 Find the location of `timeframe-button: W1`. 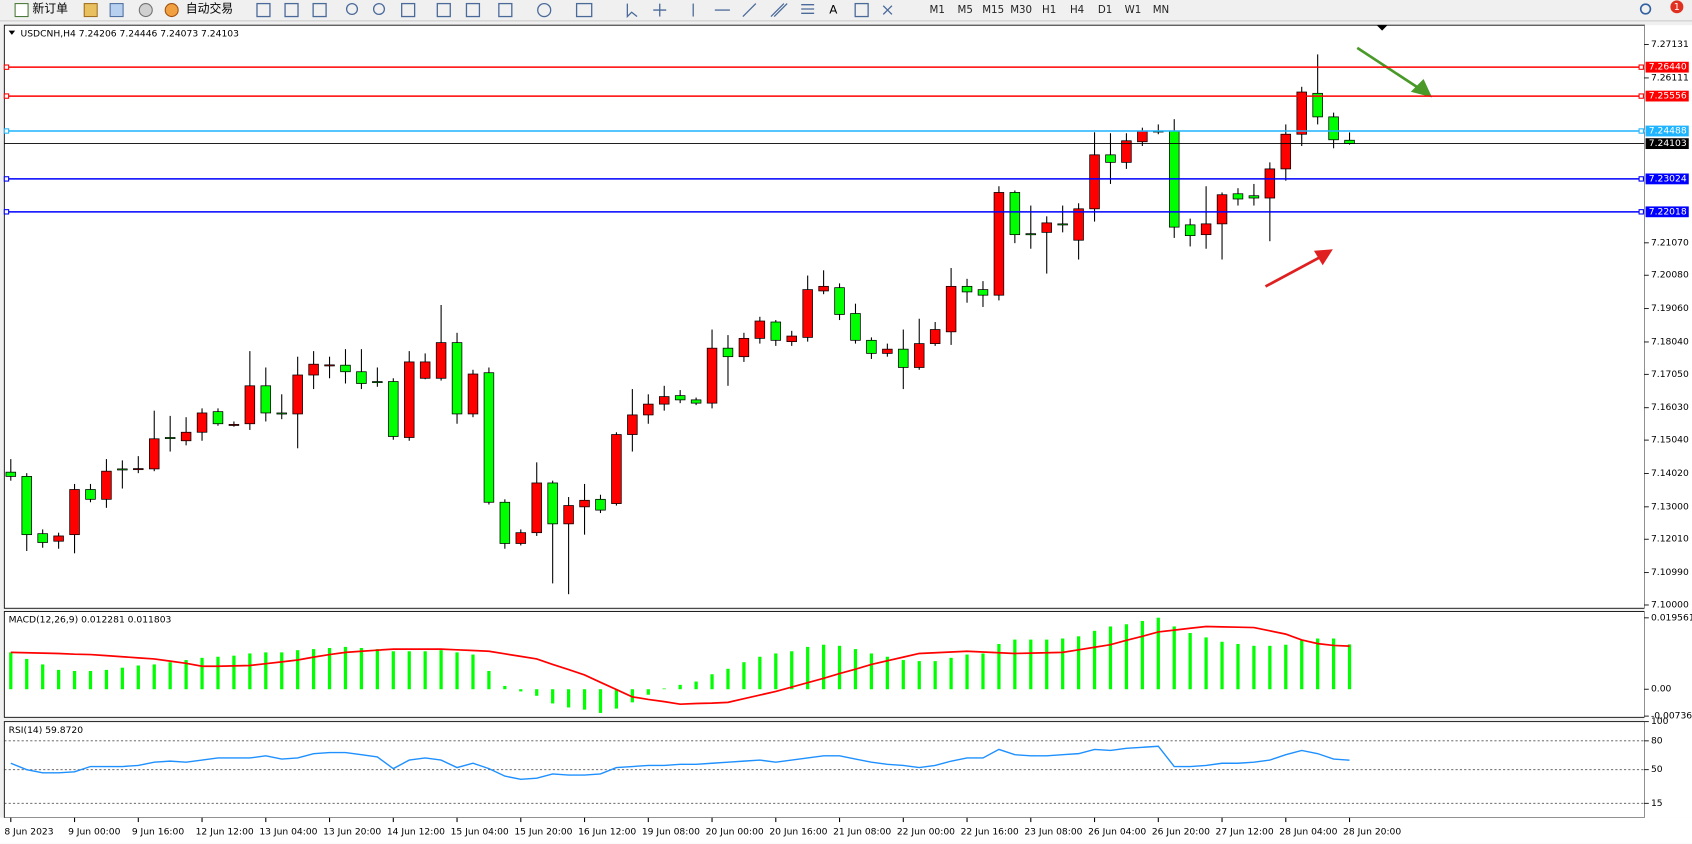

timeframe-button: W1 is located at coordinates (1133, 10).